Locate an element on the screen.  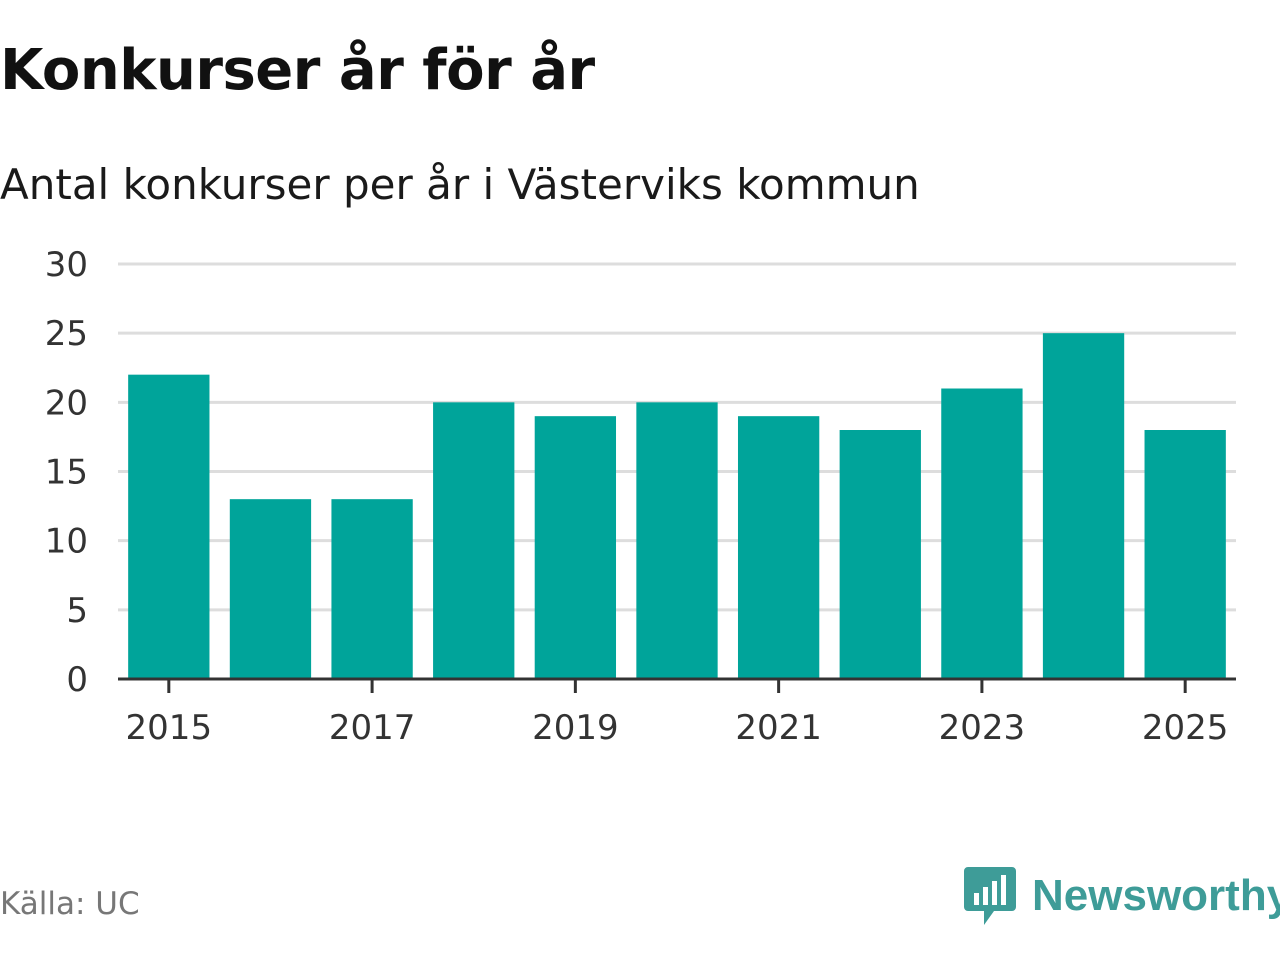
bar-2019 is located at coordinates (575, 547).